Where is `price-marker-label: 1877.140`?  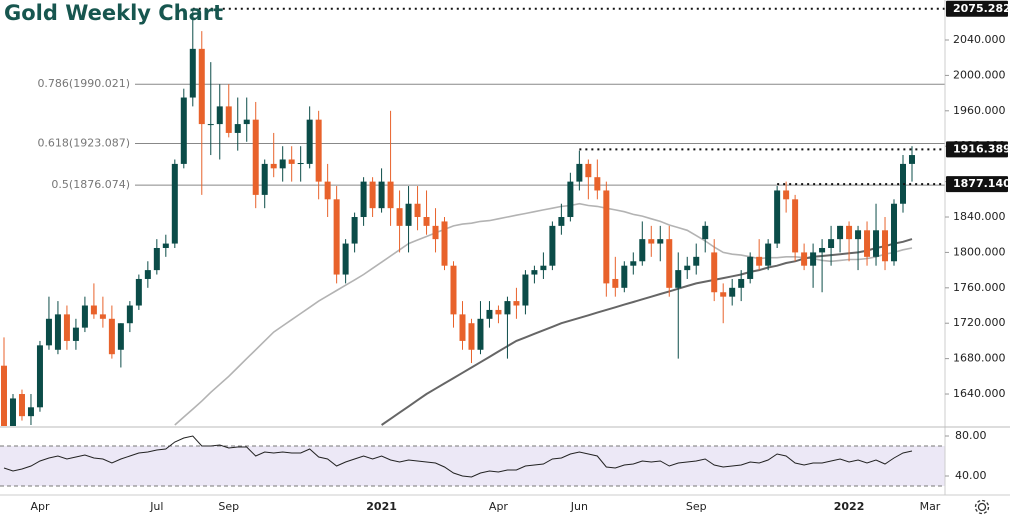 price-marker-label: 1877.140 is located at coordinates (981, 183).